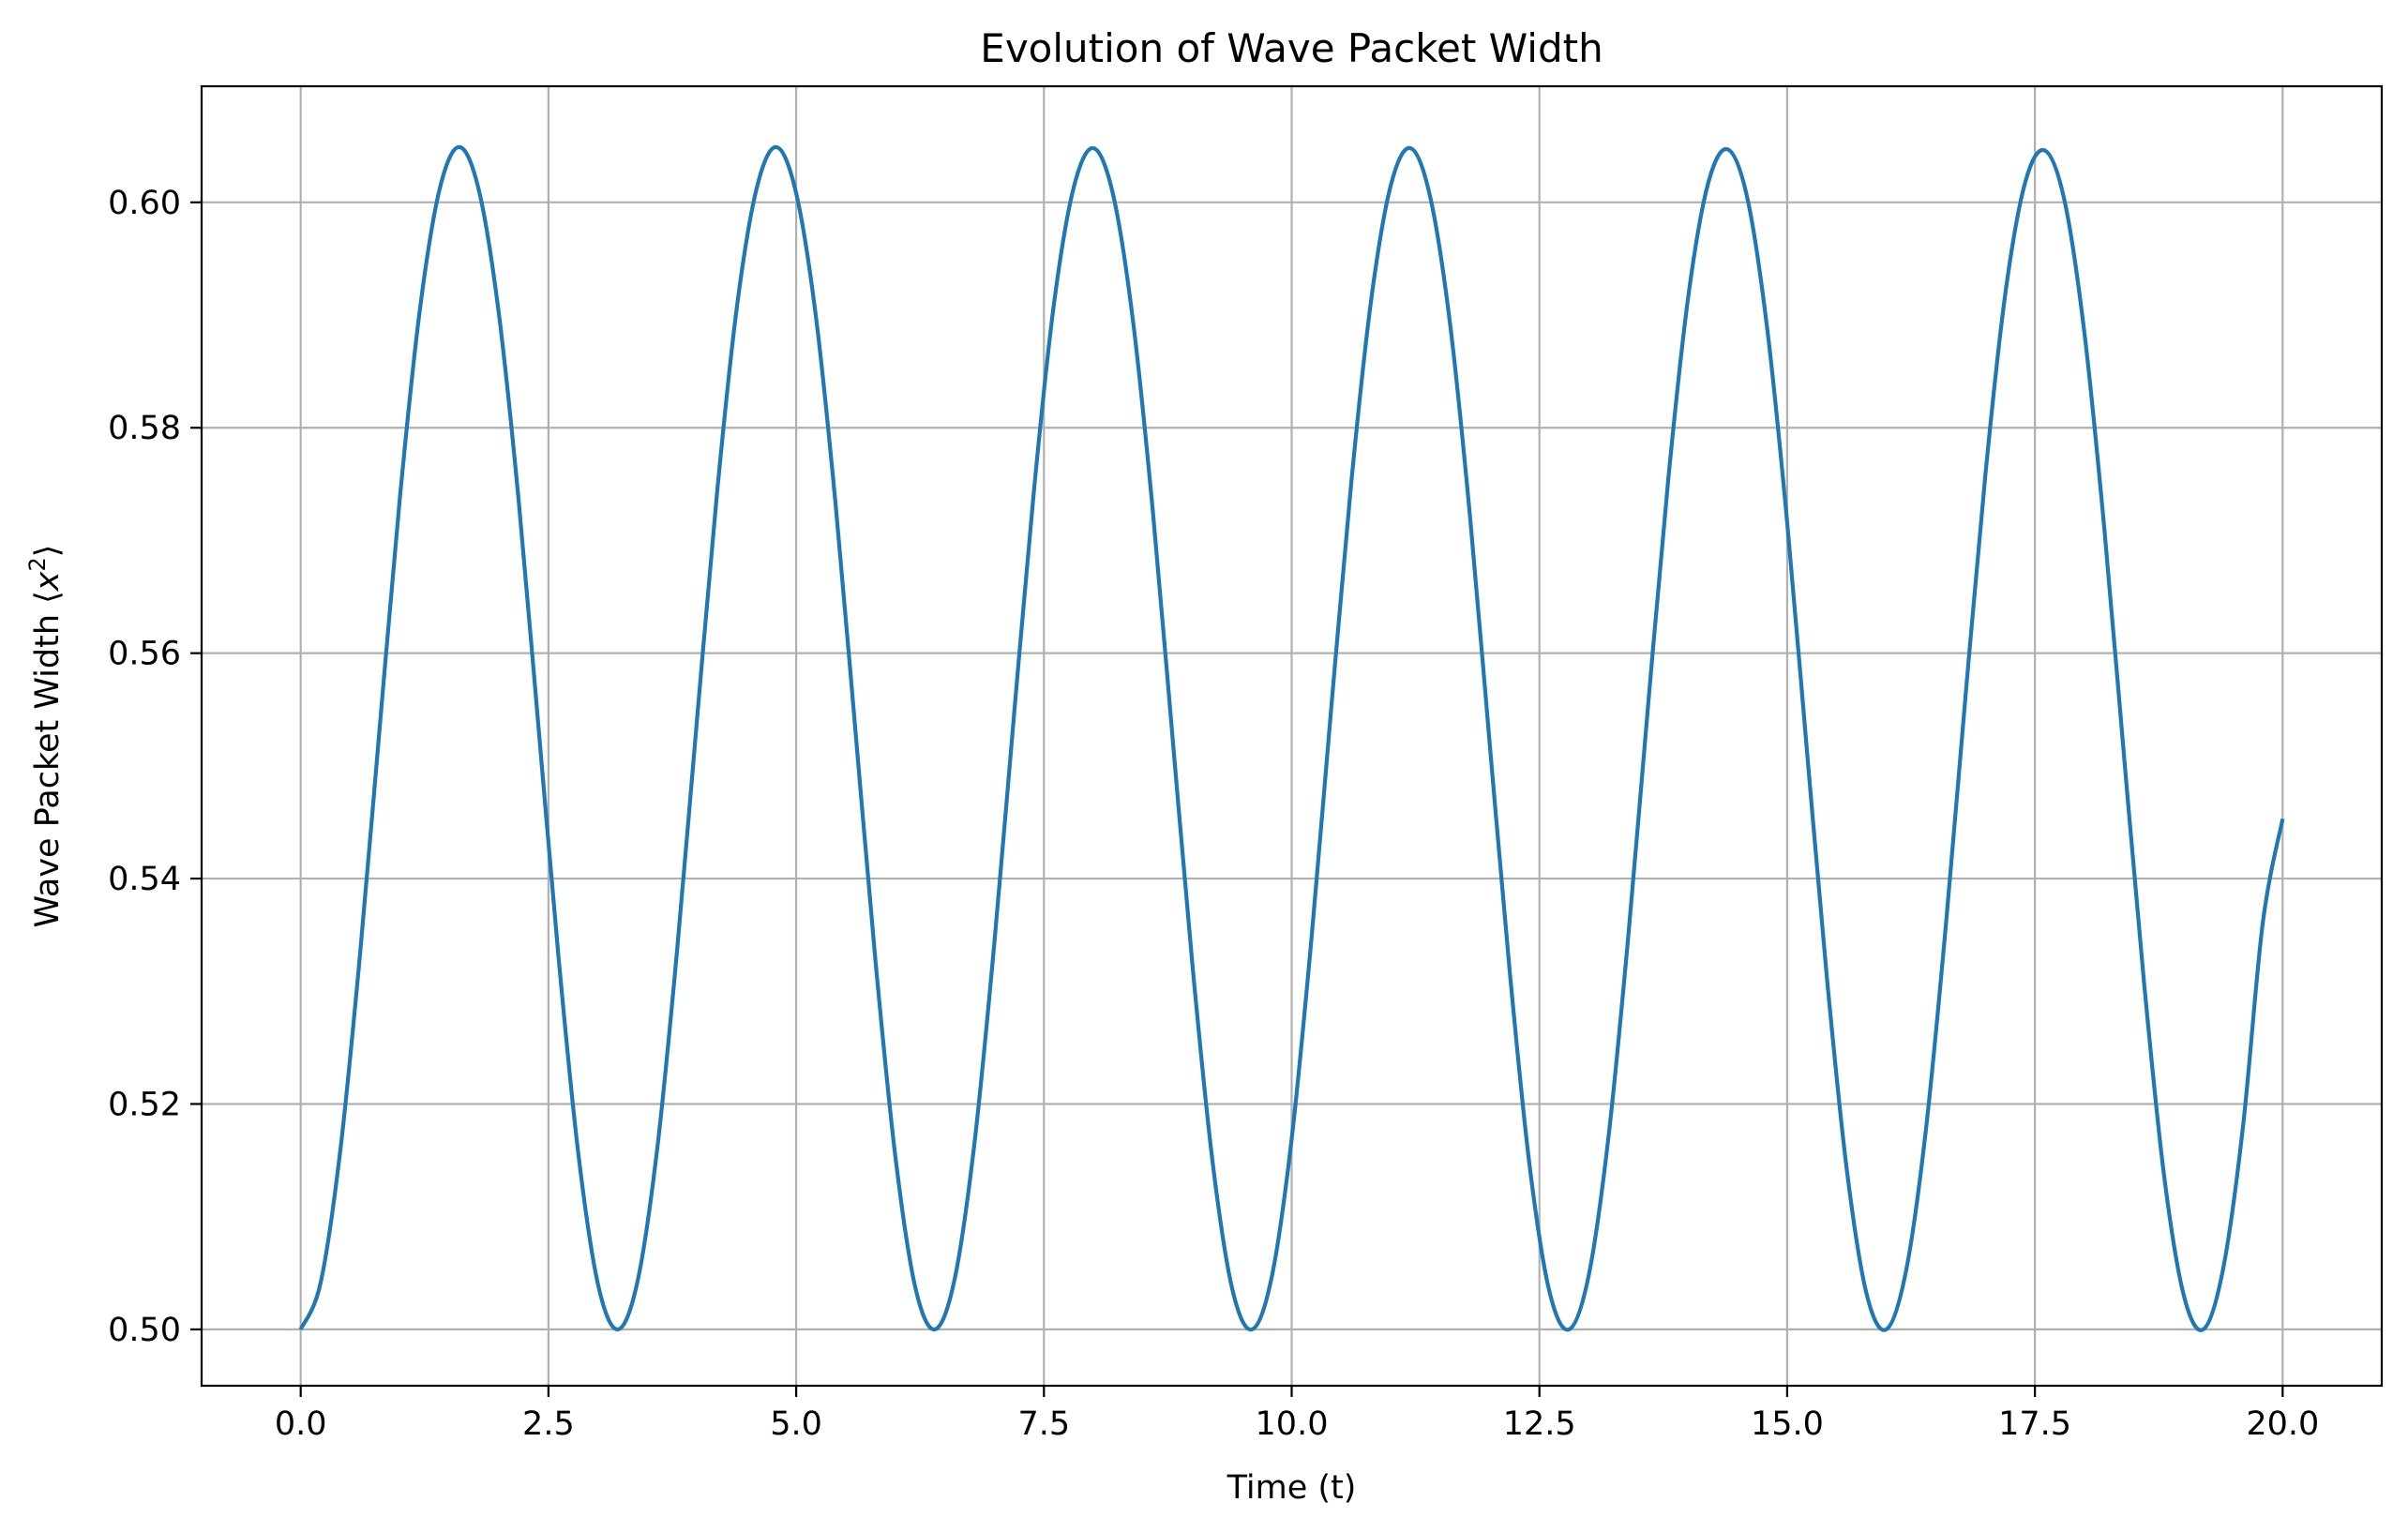  Describe the element at coordinates (48, 759) in the screenshot. I see `y-axis-label-prefix: Wave Packet Width ⟨` at that location.